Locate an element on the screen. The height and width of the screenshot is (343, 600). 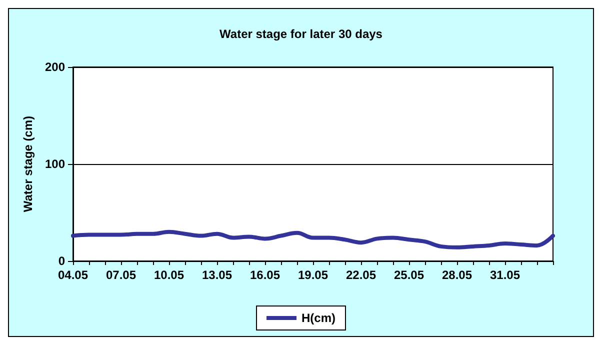
chart-title: Water stage for later 30 days is located at coordinates (301, 34).